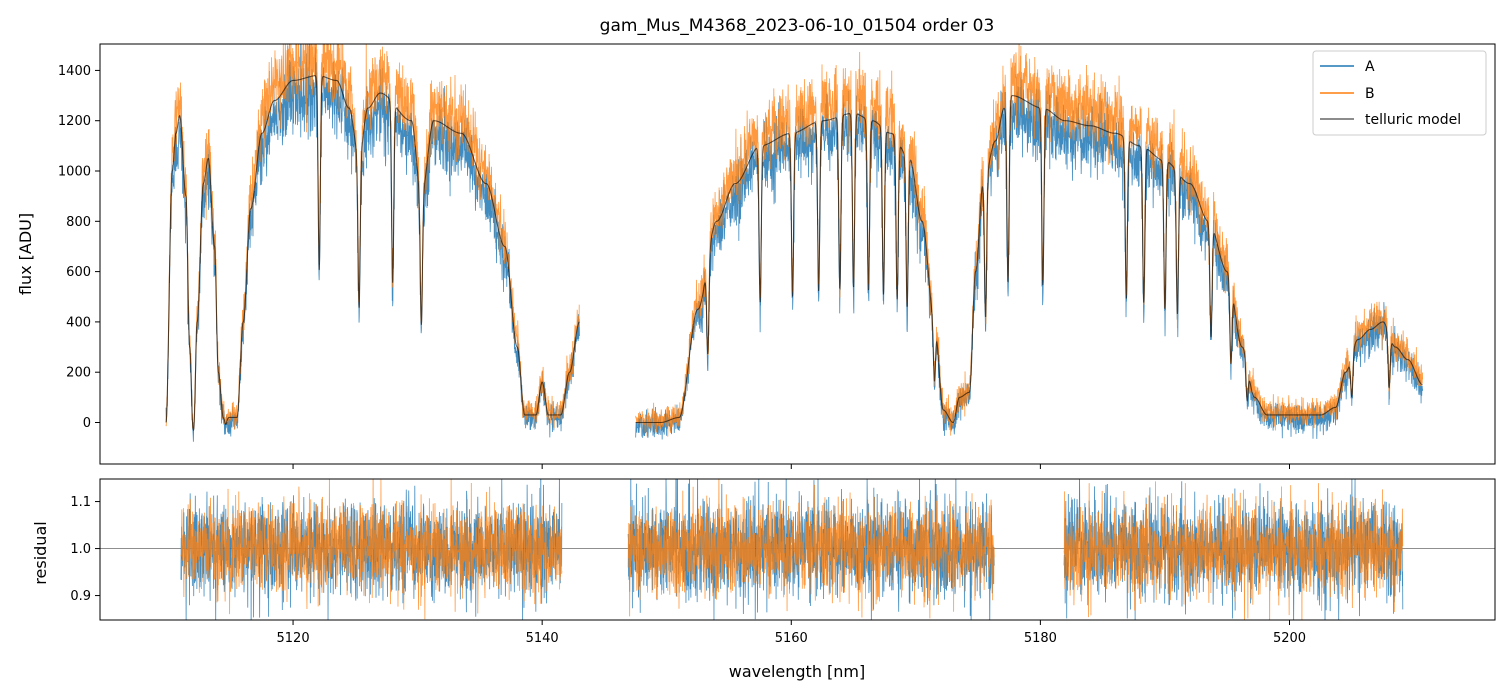 This screenshot has width=1510, height=696. Describe the element at coordinates (791, 466) in the screenshot. I see `flux-x-axis` at that location.